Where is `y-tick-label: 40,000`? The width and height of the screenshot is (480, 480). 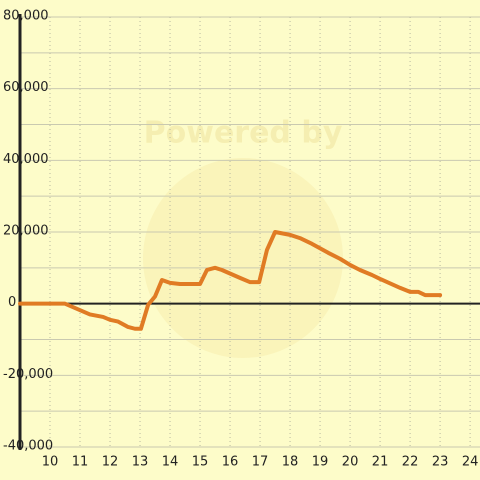
y-tick-label: 40,000 is located at coordinates (26, 159).